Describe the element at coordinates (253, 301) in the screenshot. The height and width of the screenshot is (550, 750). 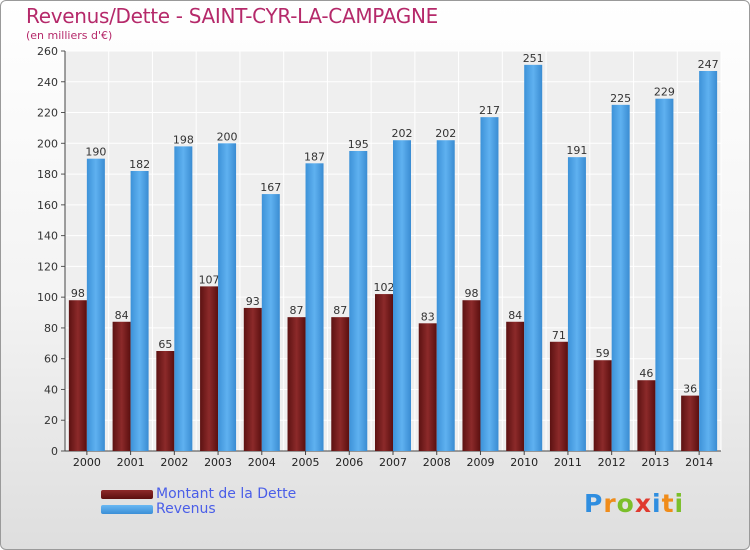
I see `data-label-debt: 93` at that location.